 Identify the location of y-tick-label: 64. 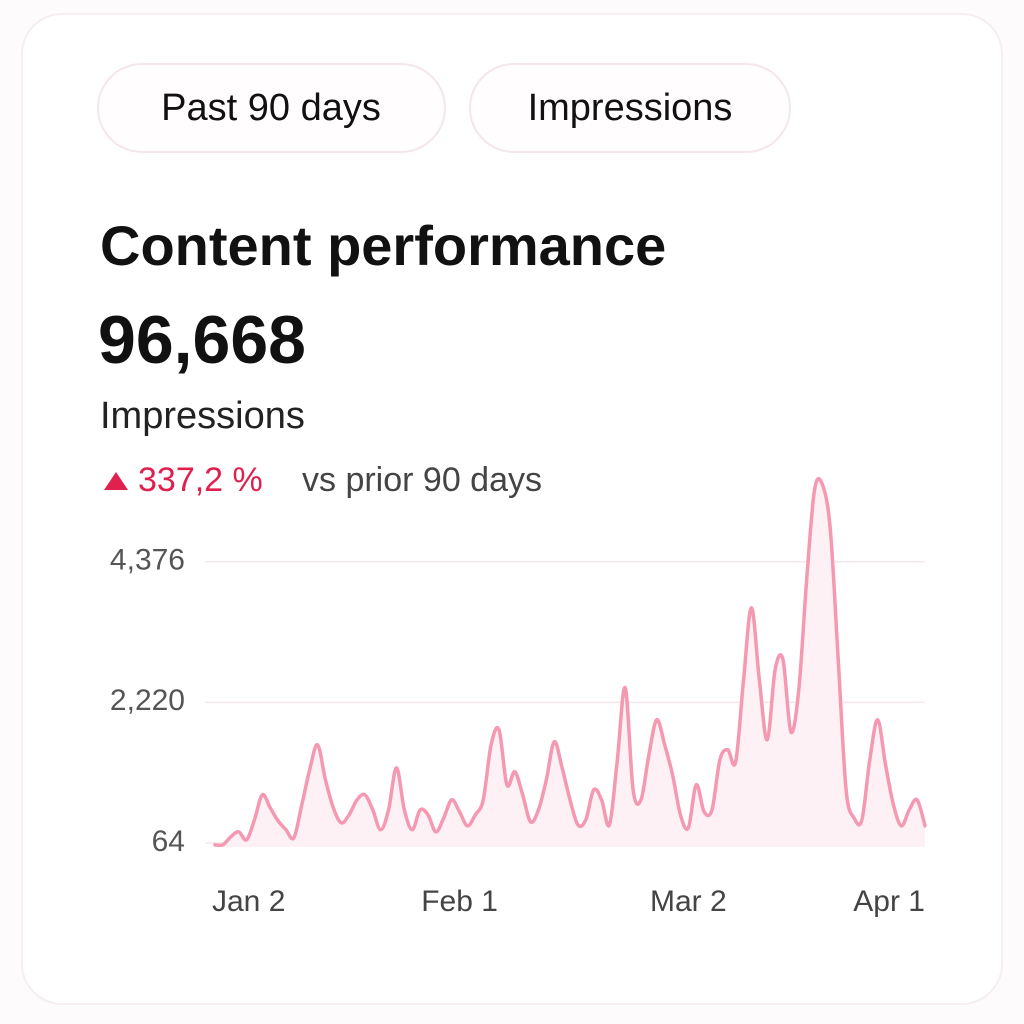
(168, 841).